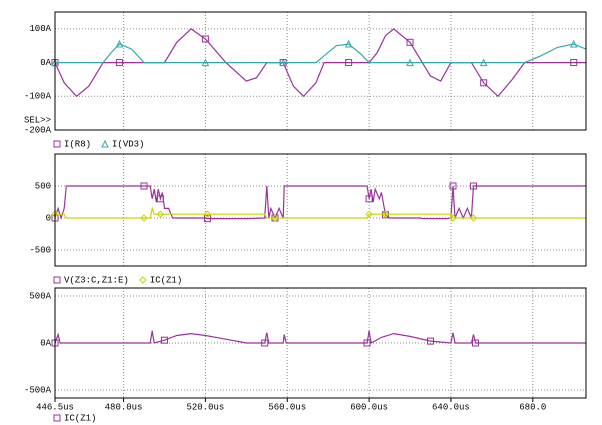 This screenshot has width=602, height=425. I want to click on x-tick-label: 560.0us, so click(287, 407).